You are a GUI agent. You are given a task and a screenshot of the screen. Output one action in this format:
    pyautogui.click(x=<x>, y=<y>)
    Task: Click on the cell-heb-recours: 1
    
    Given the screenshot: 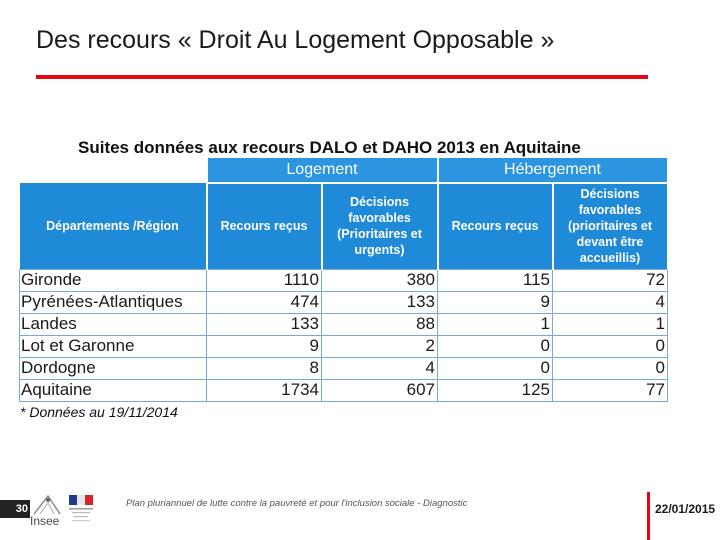 What is the action you would take?
    pyautogui.click(x=495, y=324)
    